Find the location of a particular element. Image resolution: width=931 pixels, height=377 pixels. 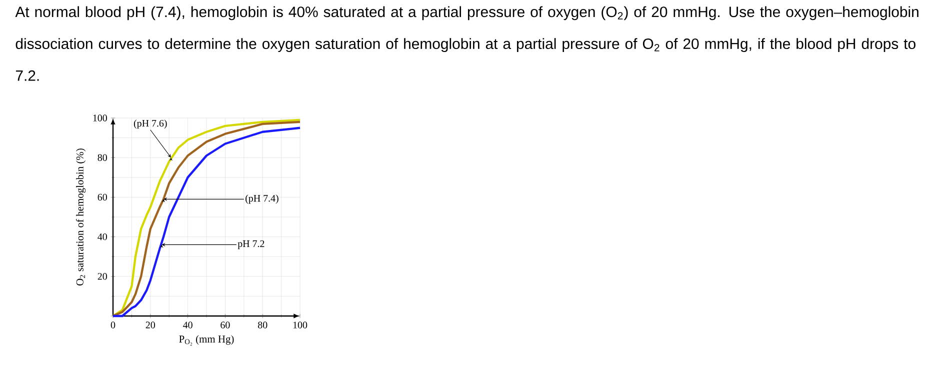

y-axis-title: O$_{2}$ saturation of hemoglobin (%) is located at coordinates (81, 217).